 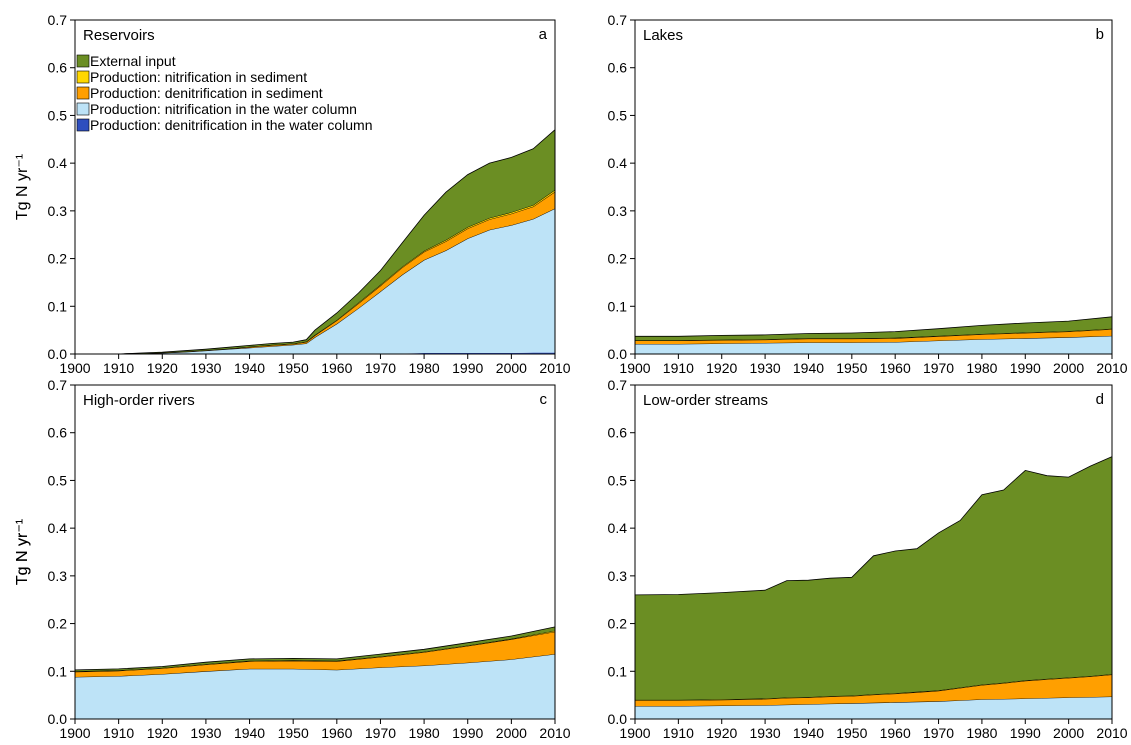 What do you see at coordinates (1100, 399) in the screenshot?
I see `panel-letter: d` at bounding box center [1100, 399].